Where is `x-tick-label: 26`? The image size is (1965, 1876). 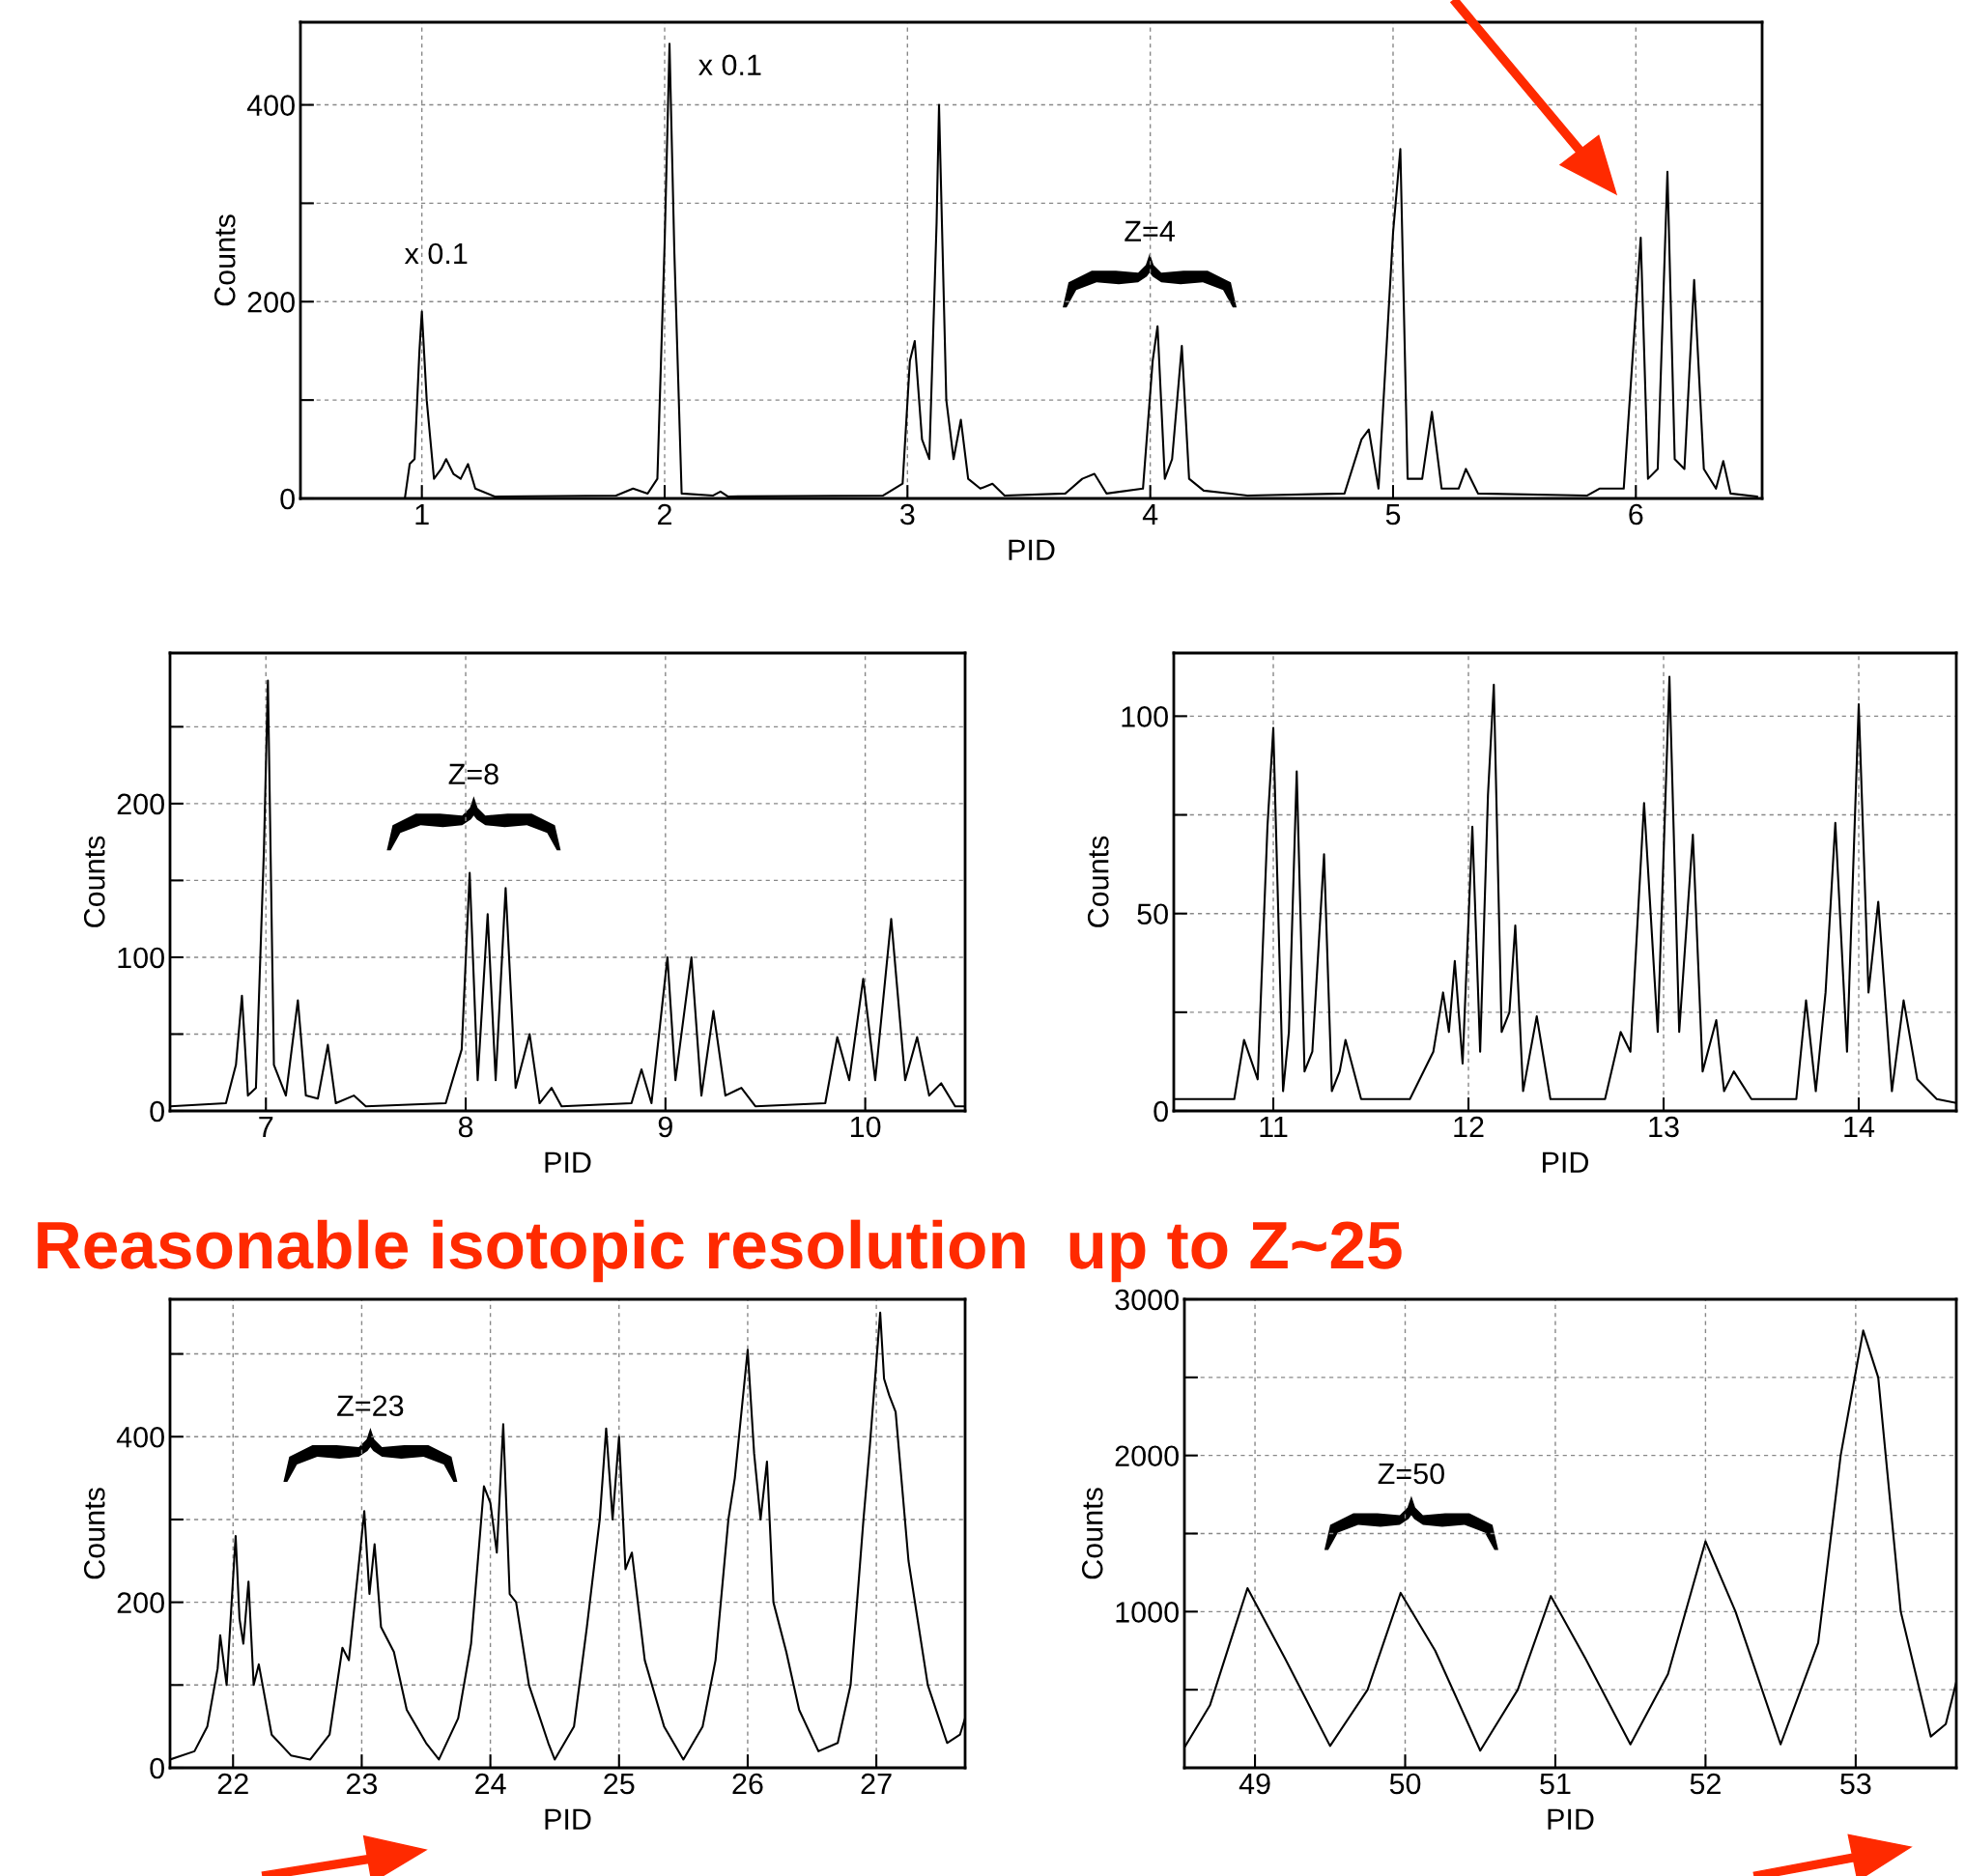
x-tick-label: 26 is located at coordinates (747, 1784).